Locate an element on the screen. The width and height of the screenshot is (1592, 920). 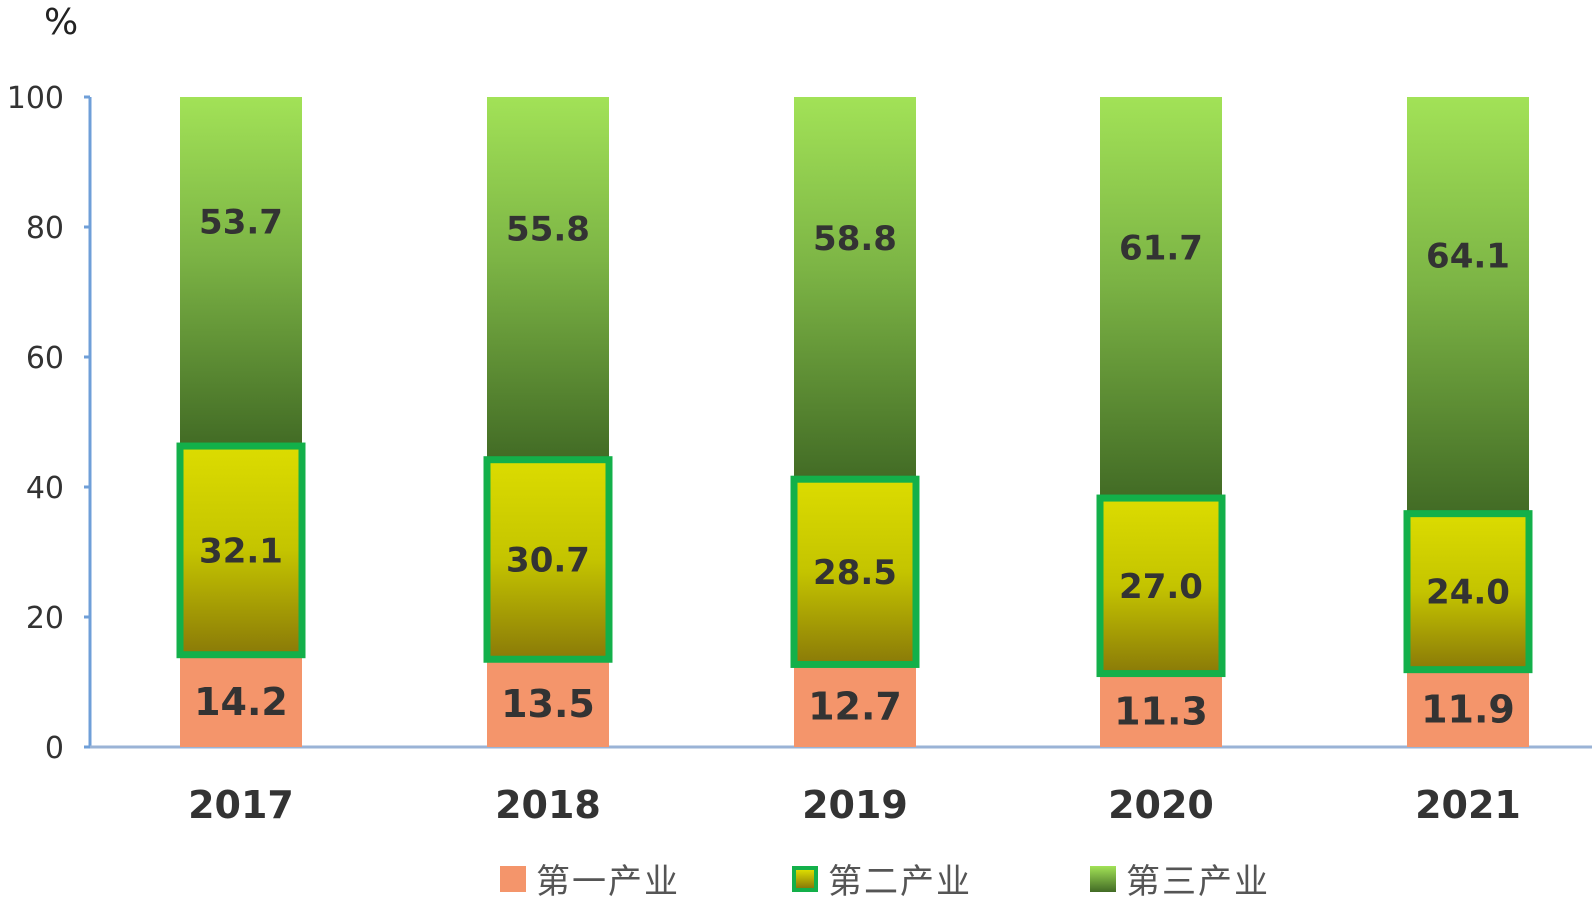
data-label-secondary: 32.1 is located at coordinates (241, 551).